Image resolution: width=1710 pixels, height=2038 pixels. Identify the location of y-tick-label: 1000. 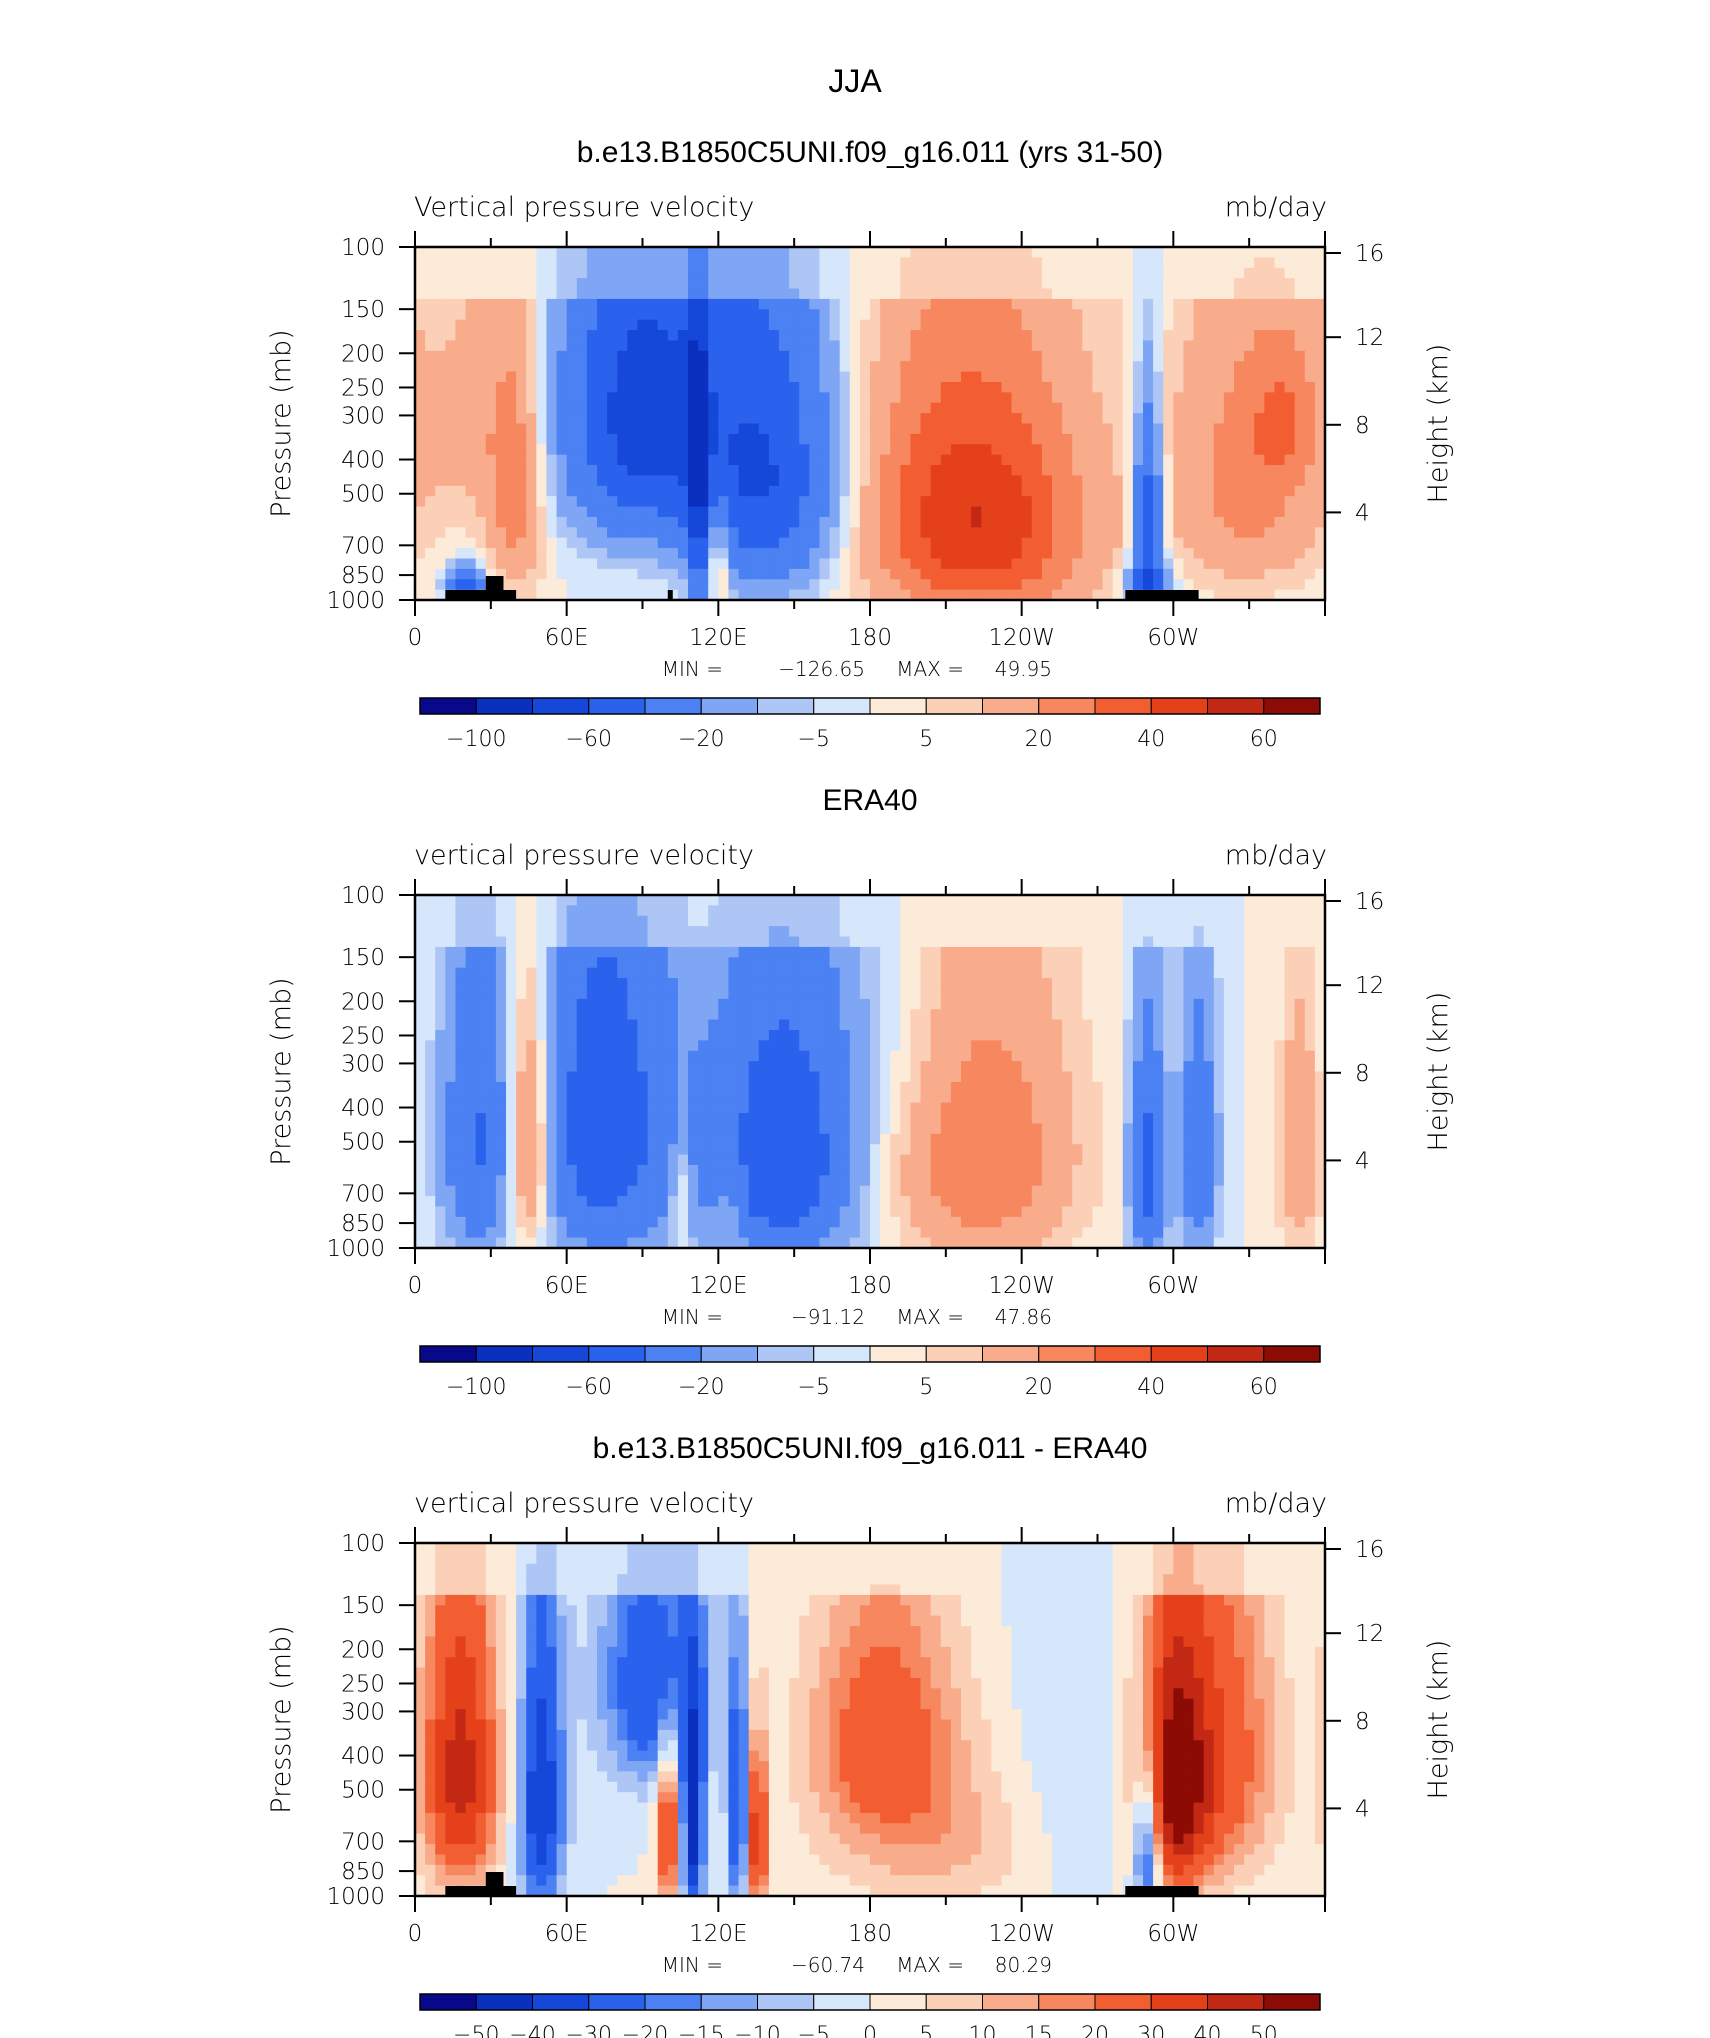
(355, 601).